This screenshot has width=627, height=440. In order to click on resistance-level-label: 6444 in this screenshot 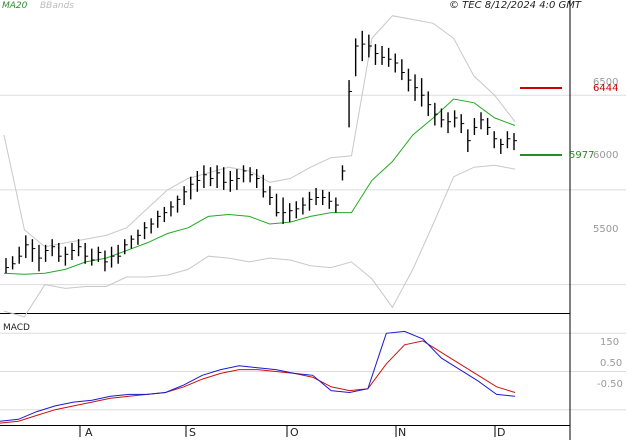, I will do `click(606, 88)`.